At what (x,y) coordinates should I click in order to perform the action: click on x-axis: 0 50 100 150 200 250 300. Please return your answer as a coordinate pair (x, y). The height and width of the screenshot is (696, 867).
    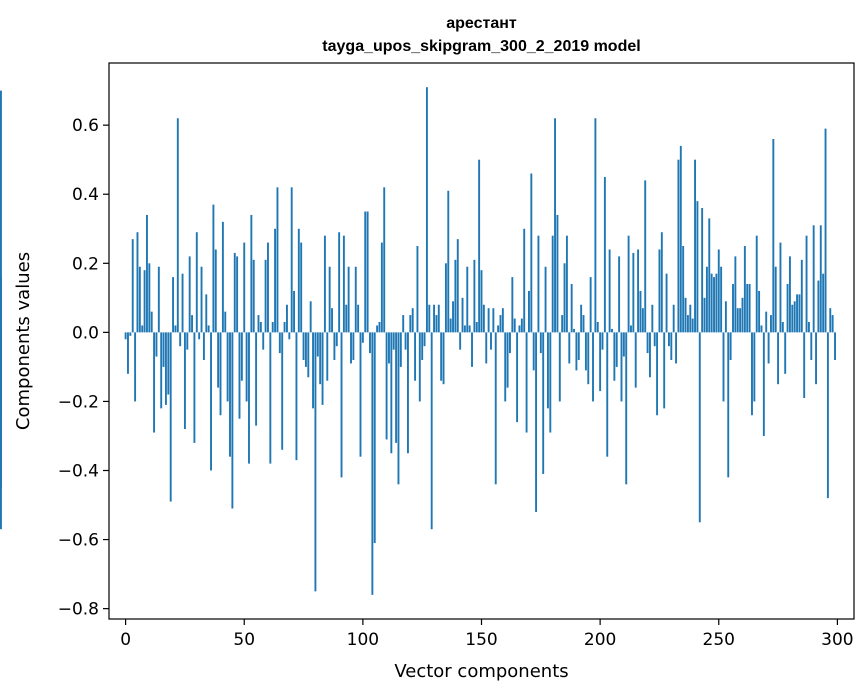
    Looking at the image, I should click on (487, 634).